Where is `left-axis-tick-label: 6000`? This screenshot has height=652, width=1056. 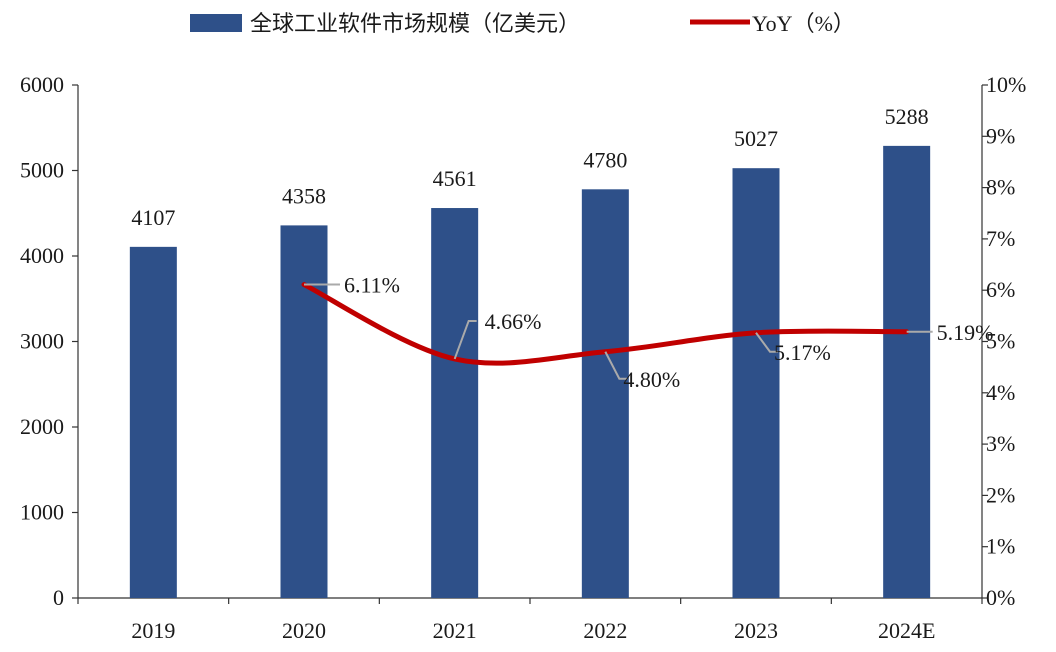
left-axis-tick-label: 6000 is located at coordinates (42, 84).